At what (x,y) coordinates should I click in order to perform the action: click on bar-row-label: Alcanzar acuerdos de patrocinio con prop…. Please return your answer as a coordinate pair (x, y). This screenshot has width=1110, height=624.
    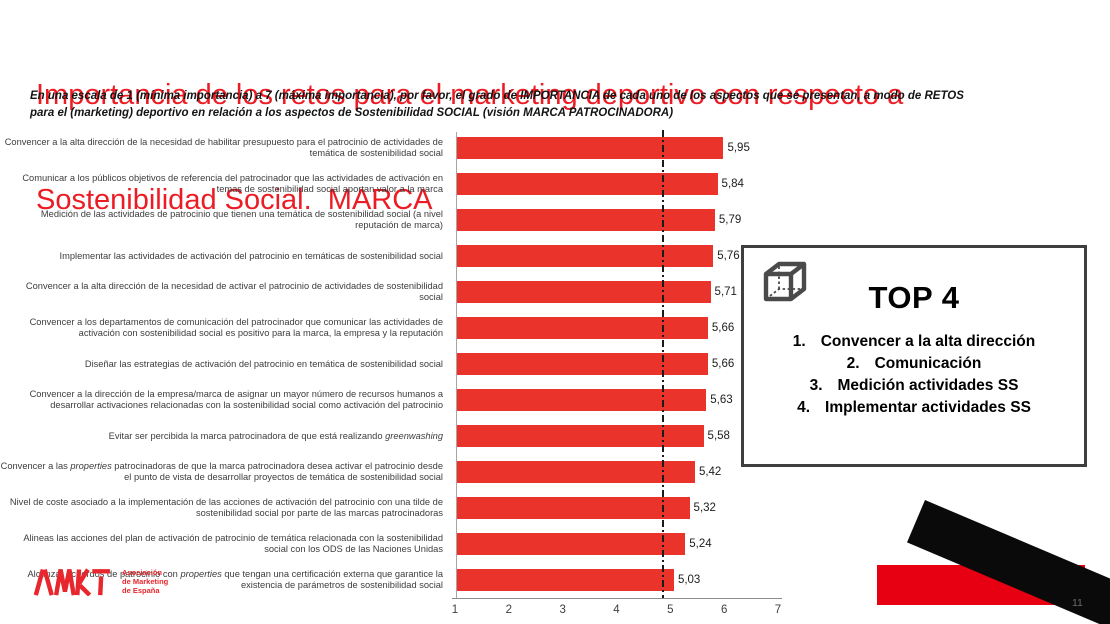
    Looking at the image, I should click on (235, 579).